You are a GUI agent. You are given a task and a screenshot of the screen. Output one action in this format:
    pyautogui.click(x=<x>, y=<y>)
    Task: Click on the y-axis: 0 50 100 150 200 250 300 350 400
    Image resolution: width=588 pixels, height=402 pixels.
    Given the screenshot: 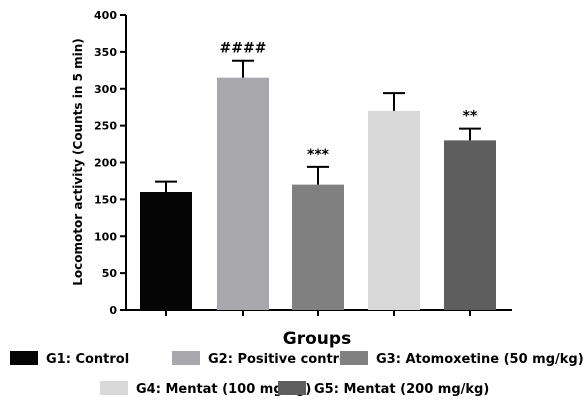 What is the action you would take?
    pyautogui.click(x=110, y=163)
    